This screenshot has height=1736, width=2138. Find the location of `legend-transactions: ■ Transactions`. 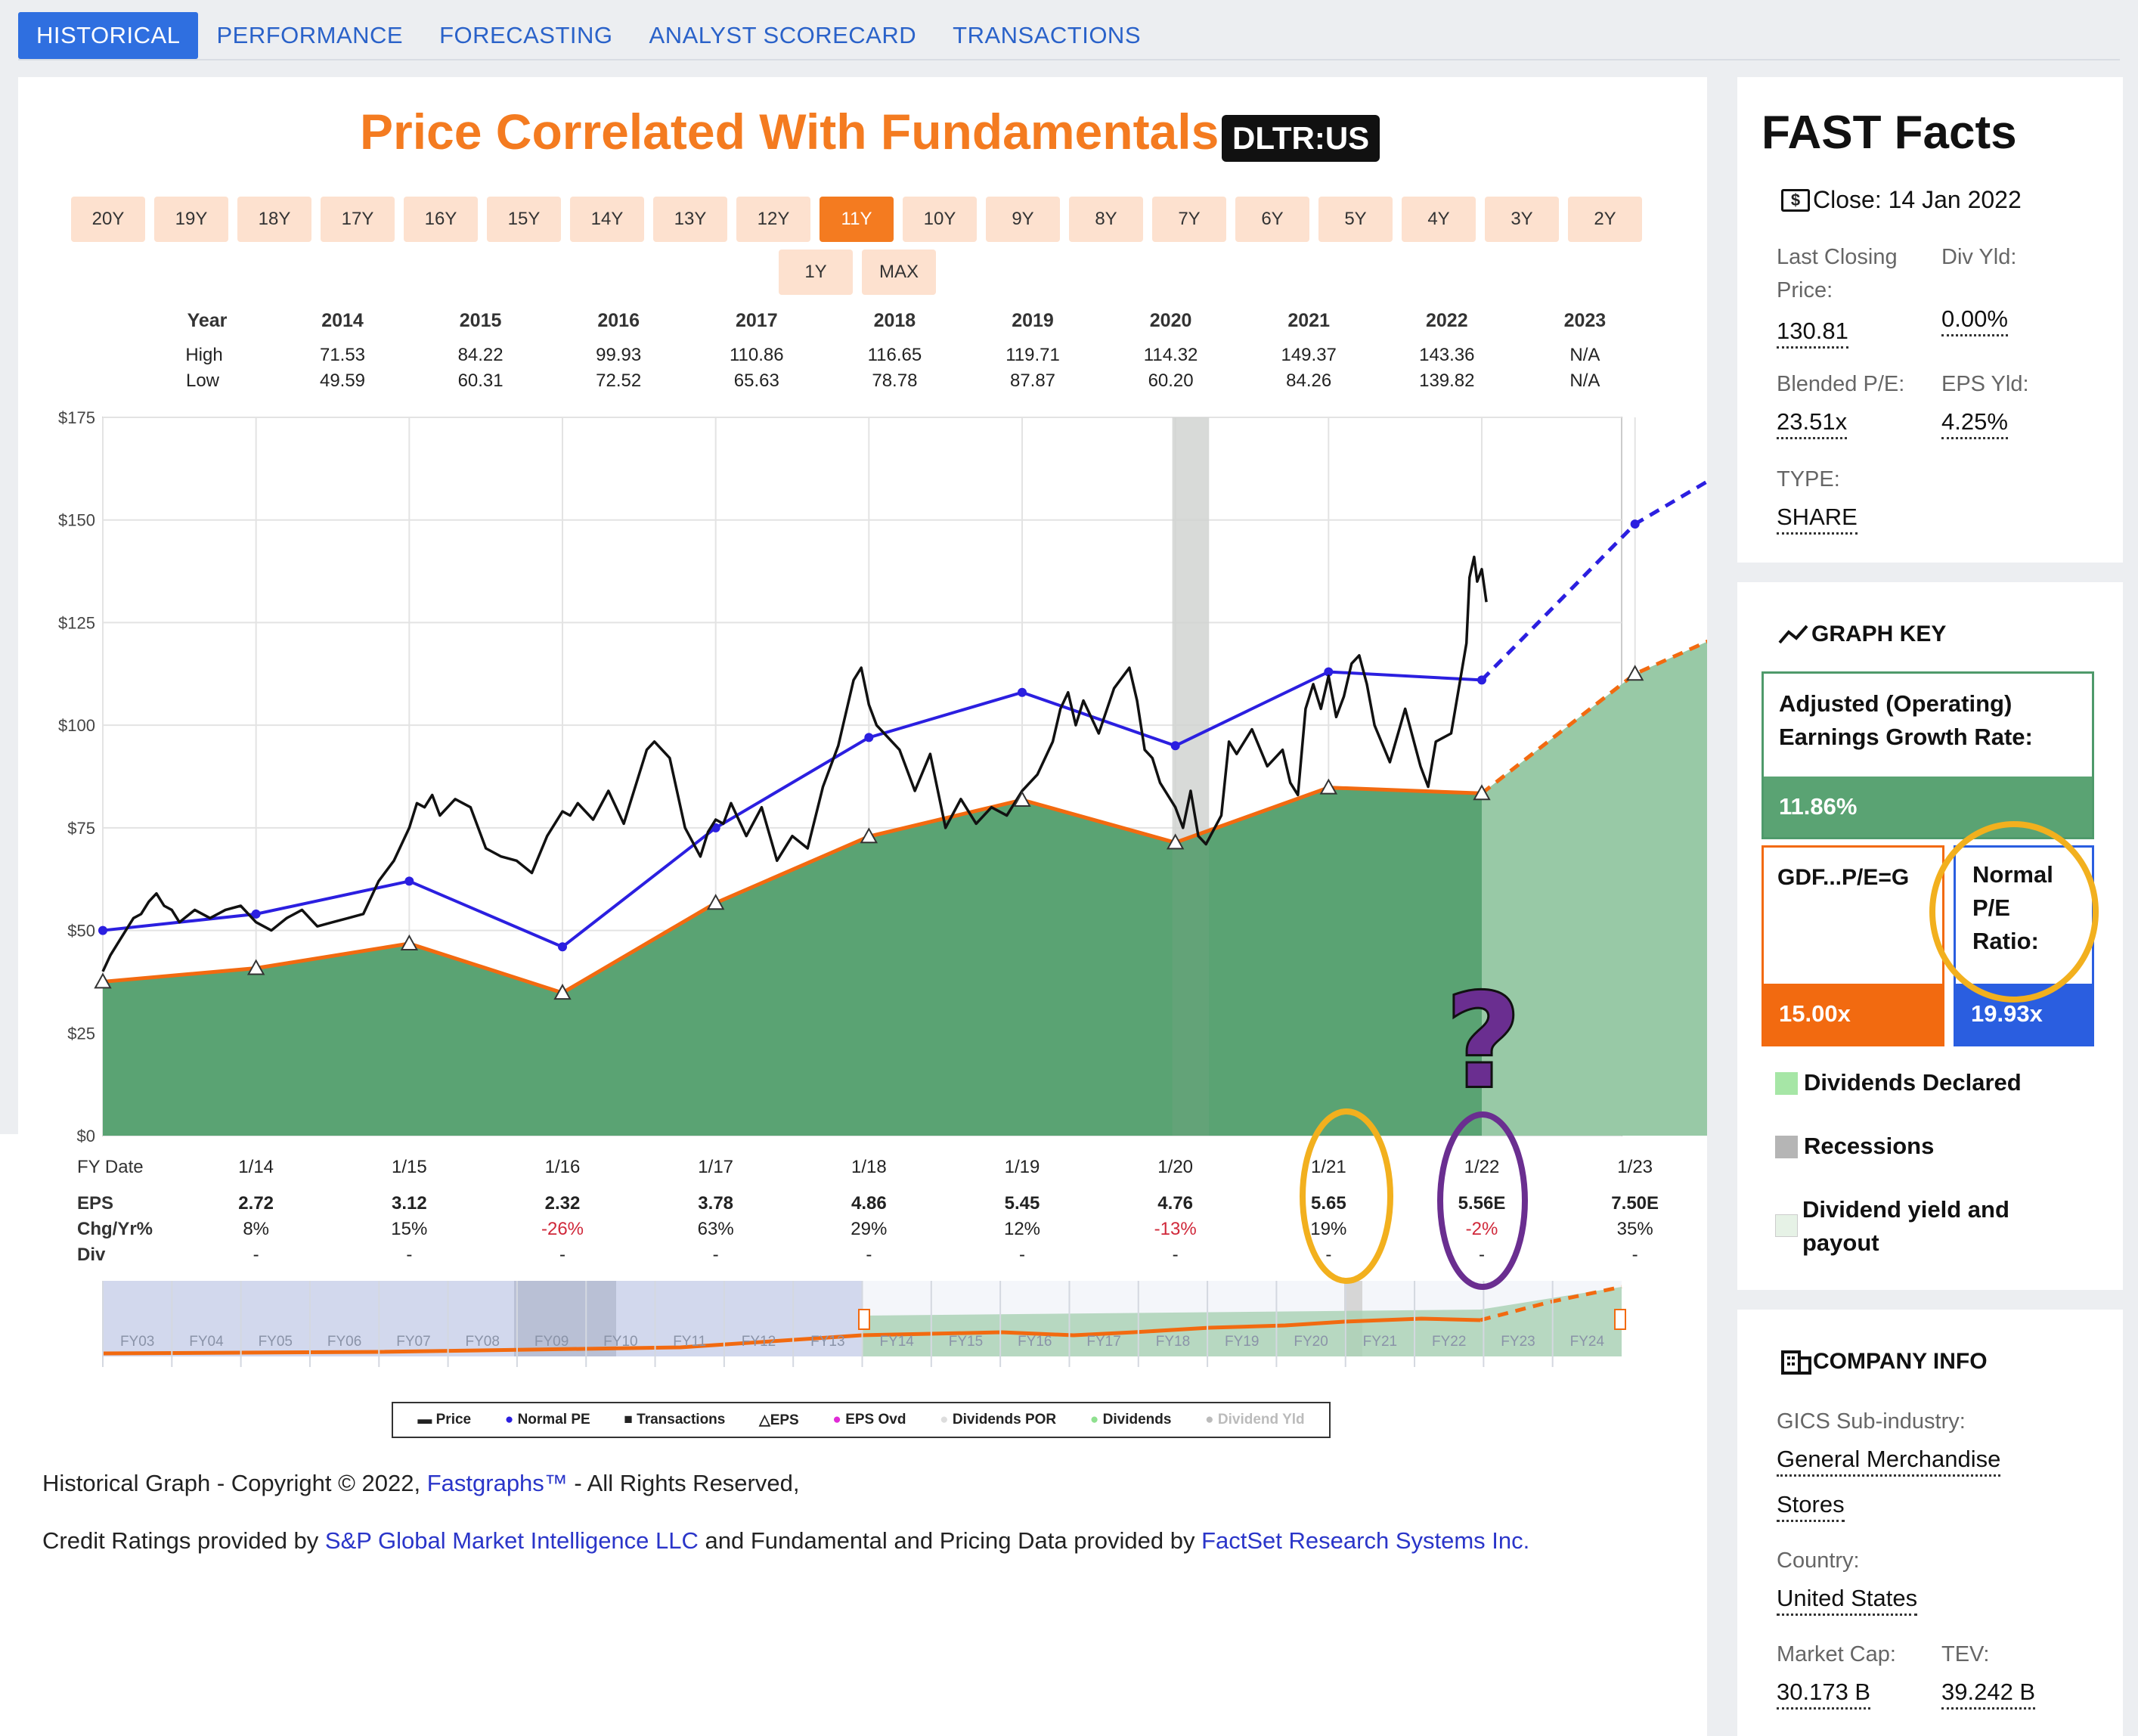

legend-transactions: ■ Transactions is located at coordinates (675, 1420).